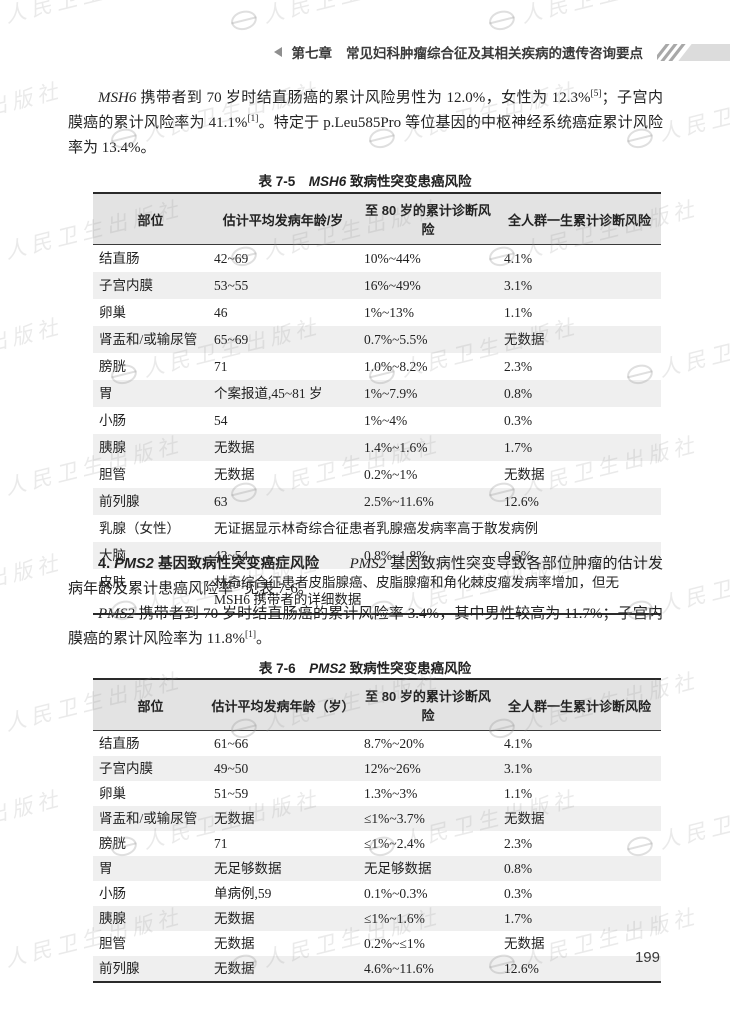 Image resolution: width=730 pixels, height=1010 pixels. I want to click on table-cell: 1.3%~3%, so click(391, 793).